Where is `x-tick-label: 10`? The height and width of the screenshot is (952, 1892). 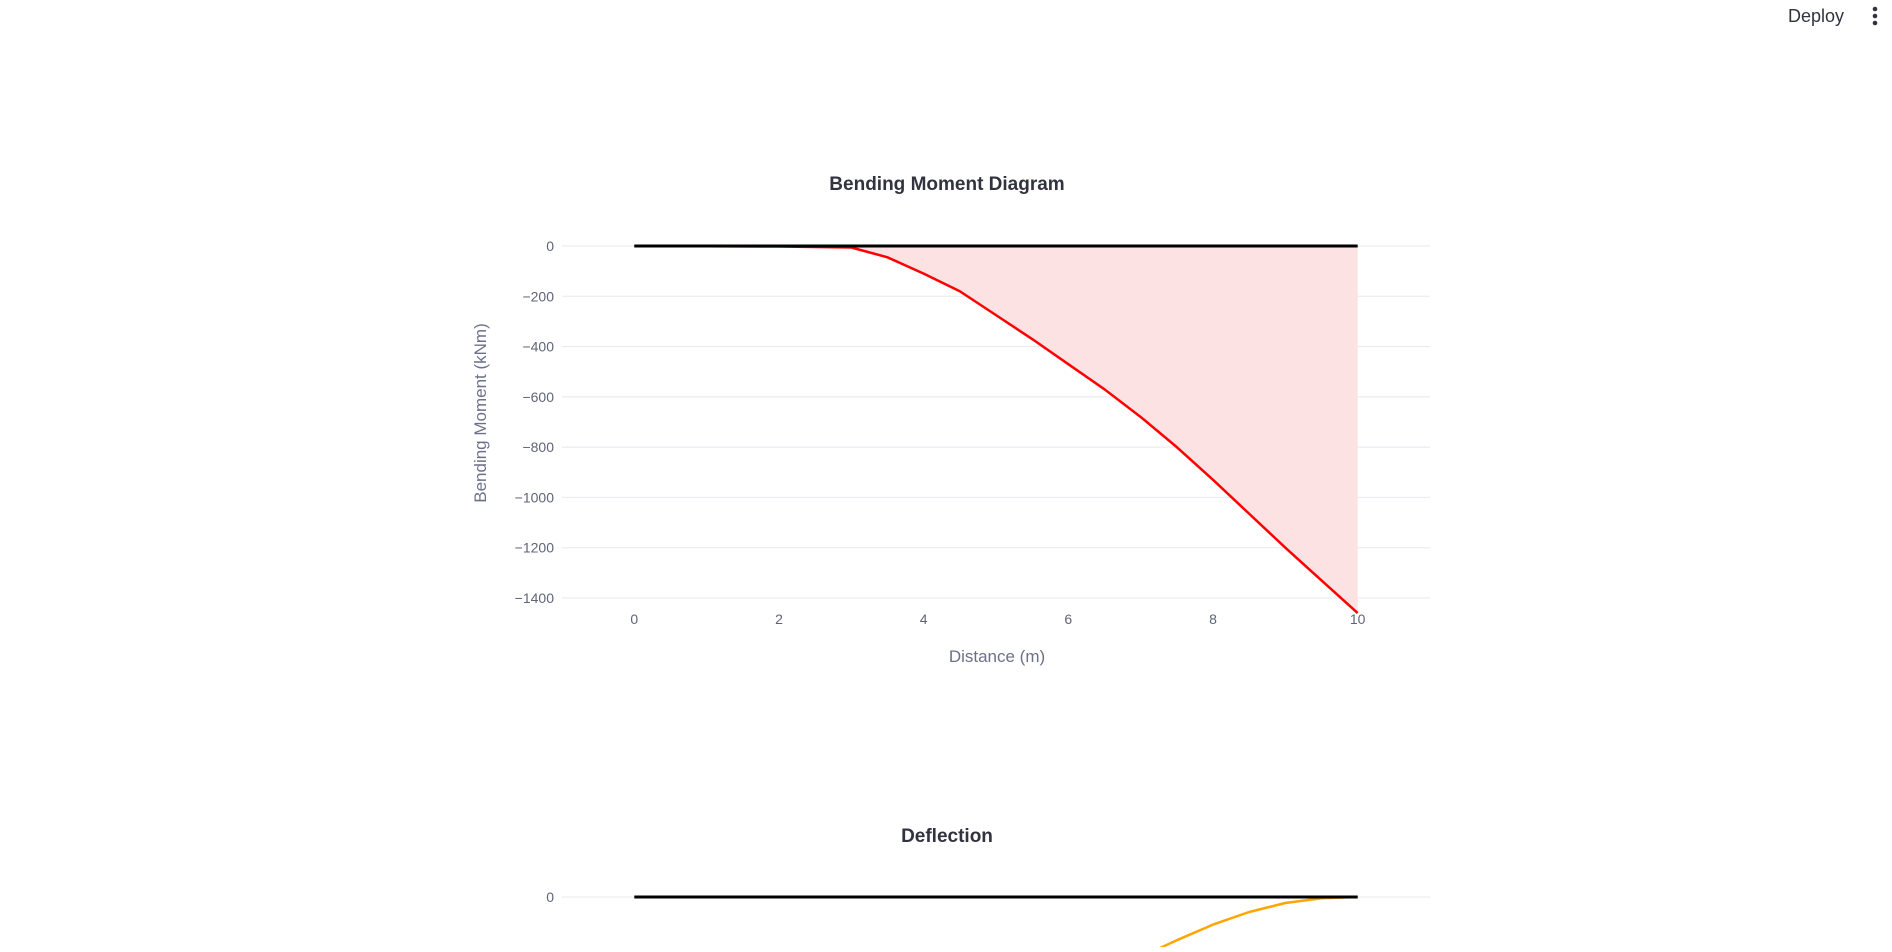
x-tick-label: 10 is located at coordinates (1358, 619).